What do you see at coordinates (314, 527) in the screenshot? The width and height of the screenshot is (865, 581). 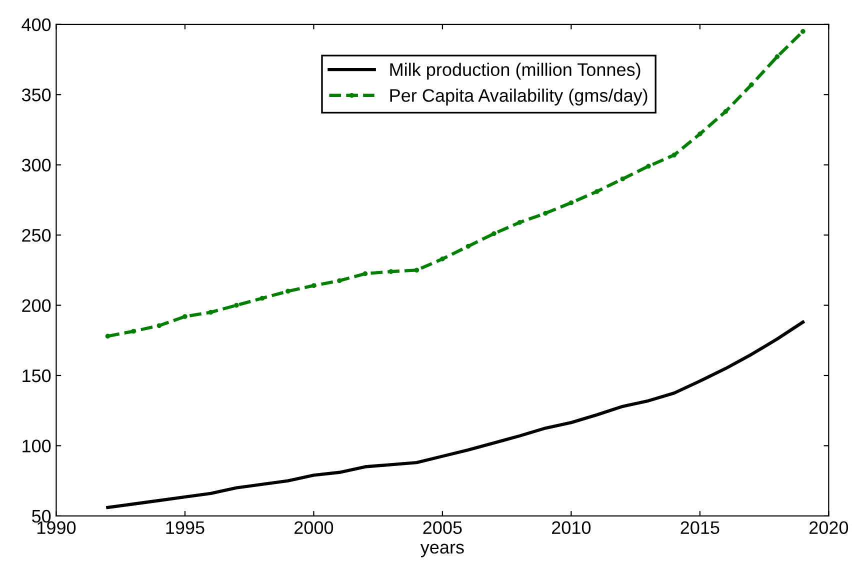 I see `x-tick-label: 2000` at bounding box center [314, 527].